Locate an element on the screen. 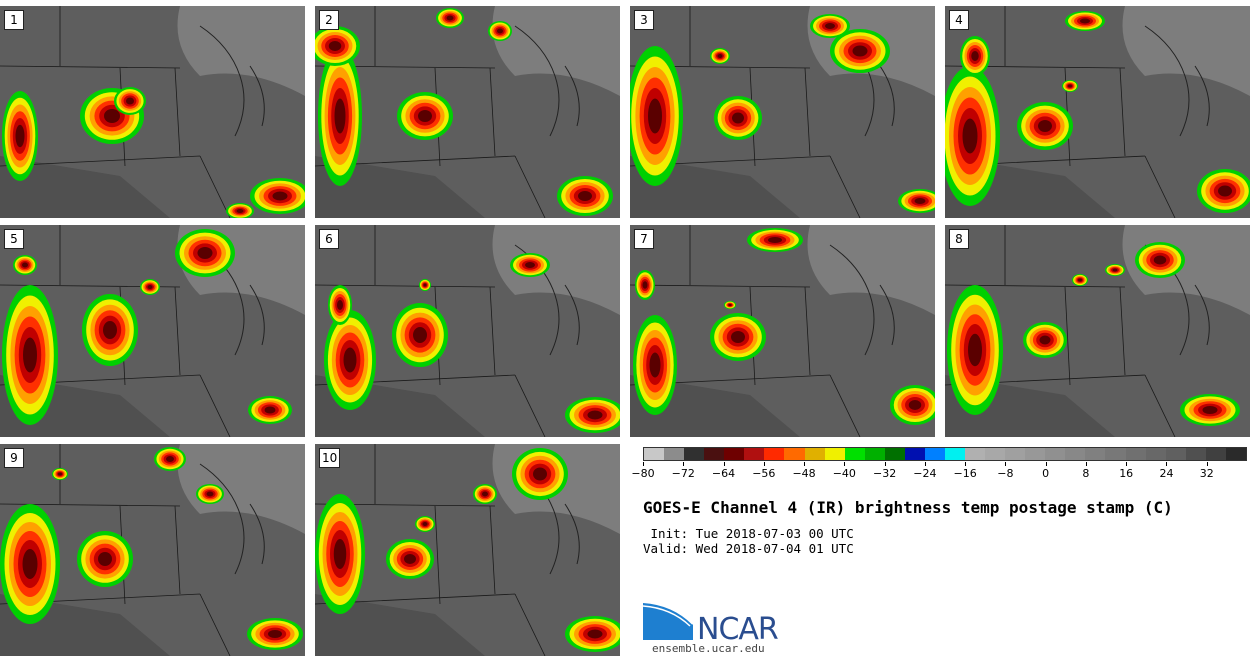 Image resolution: width=1260 pixels, height=657 pixels. colorbar-tick-label: −64 is located at coordinates (723, 473).